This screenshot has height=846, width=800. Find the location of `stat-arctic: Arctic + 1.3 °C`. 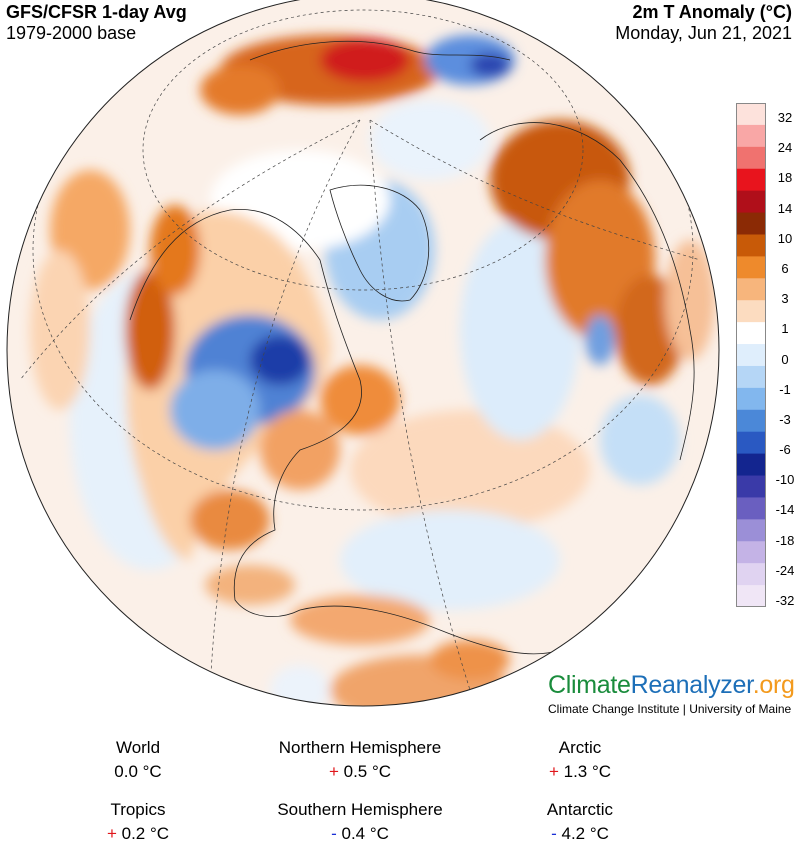

stat-arctic: Arctic + 1.3 °C is located at coordinates (580, 760).